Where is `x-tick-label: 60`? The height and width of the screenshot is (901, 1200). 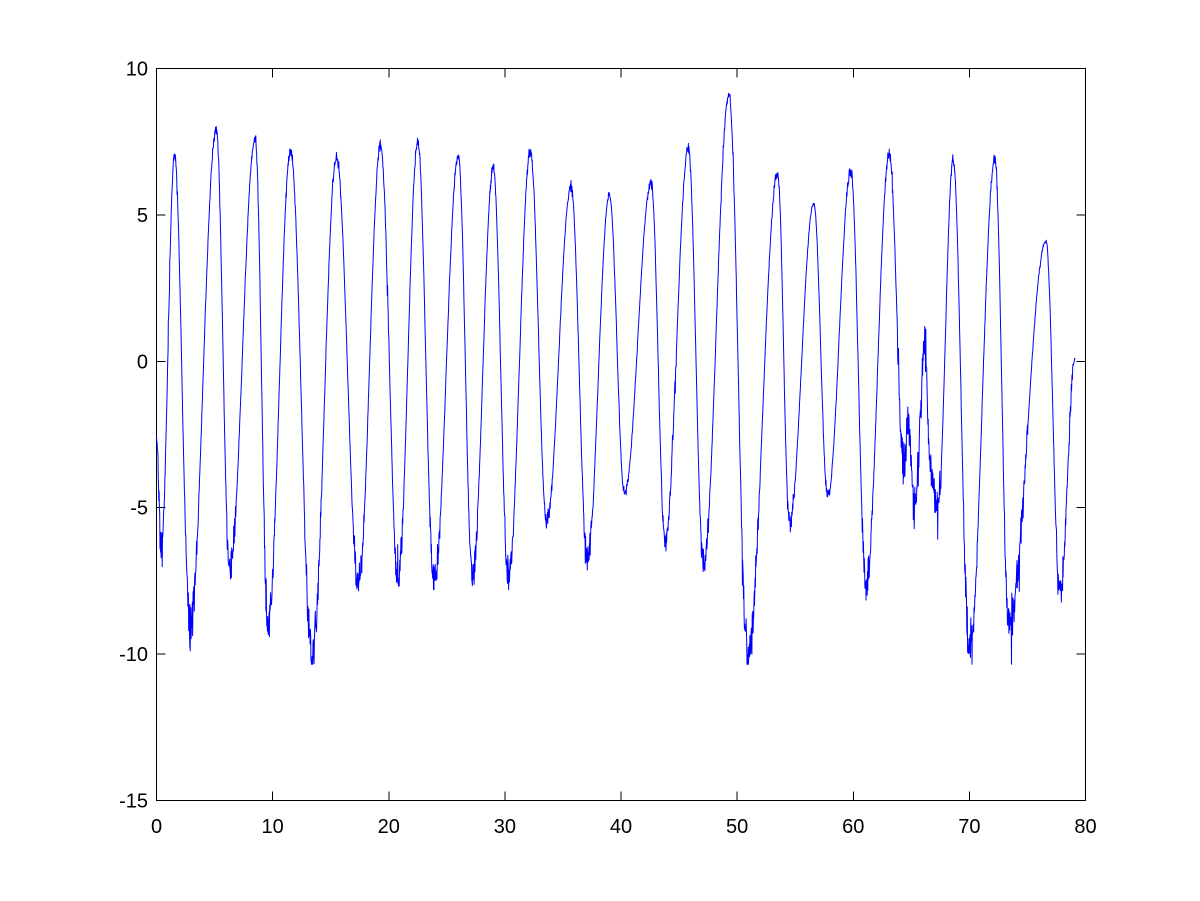
x-tick-label: 60 is located at coordinates (853, 827).